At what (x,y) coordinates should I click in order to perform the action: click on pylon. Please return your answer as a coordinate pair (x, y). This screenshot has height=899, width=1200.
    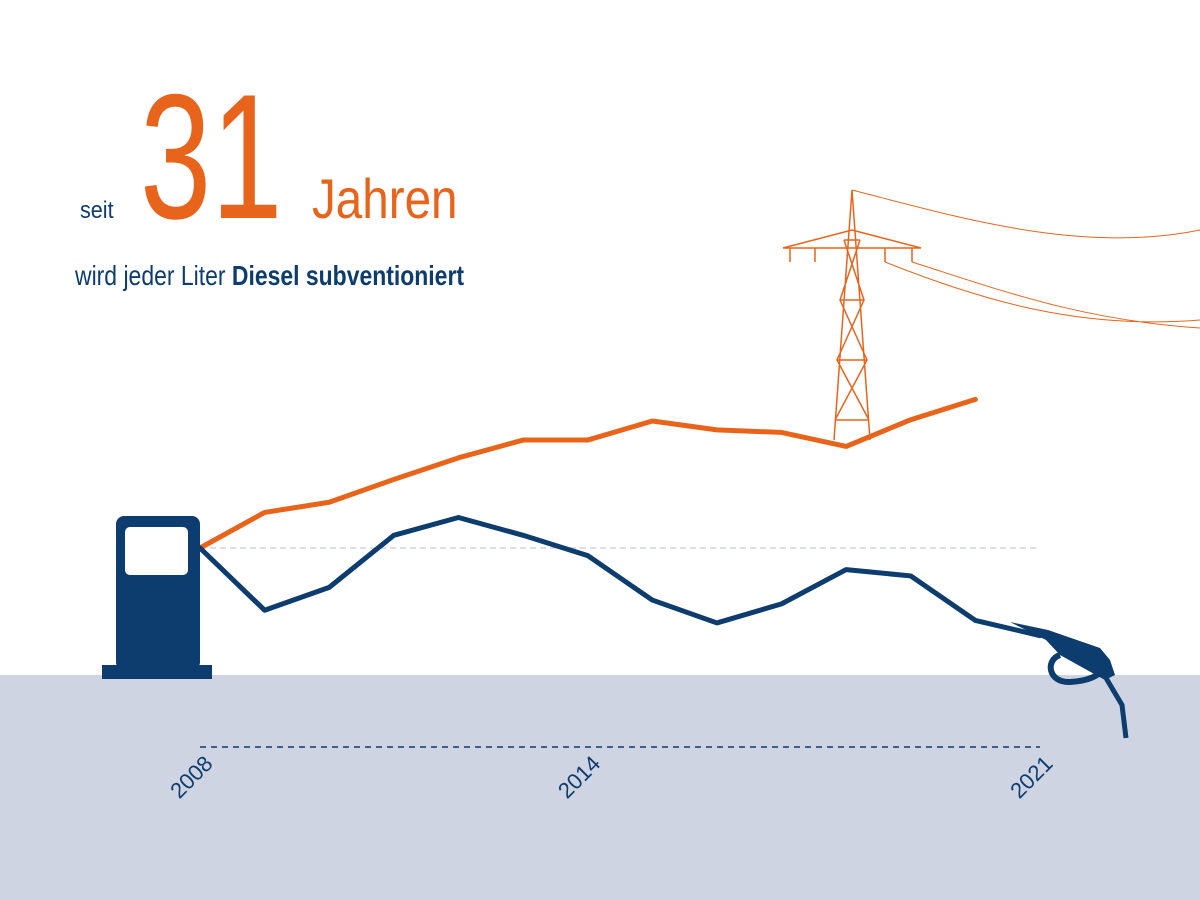
    Looking at the image, I should click on (991, 315).